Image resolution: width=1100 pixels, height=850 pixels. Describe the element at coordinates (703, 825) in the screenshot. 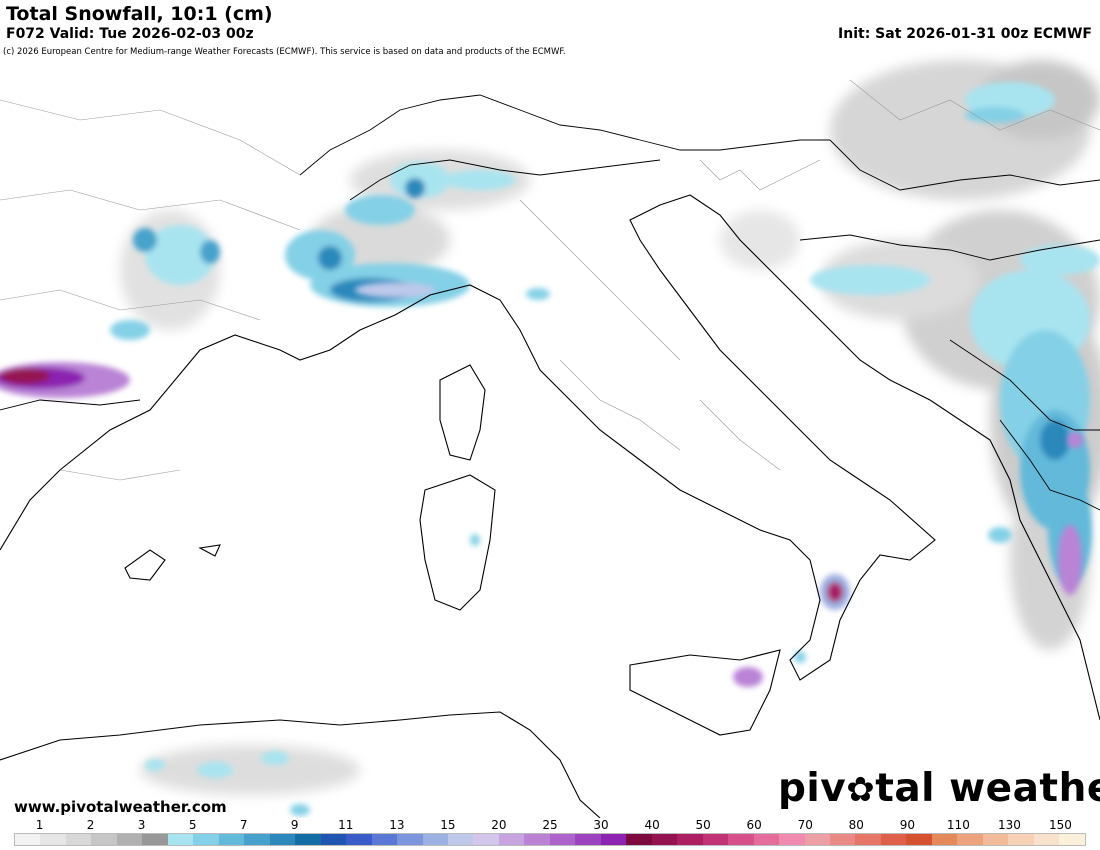

I see `legend-tick-label: 50` at that location.